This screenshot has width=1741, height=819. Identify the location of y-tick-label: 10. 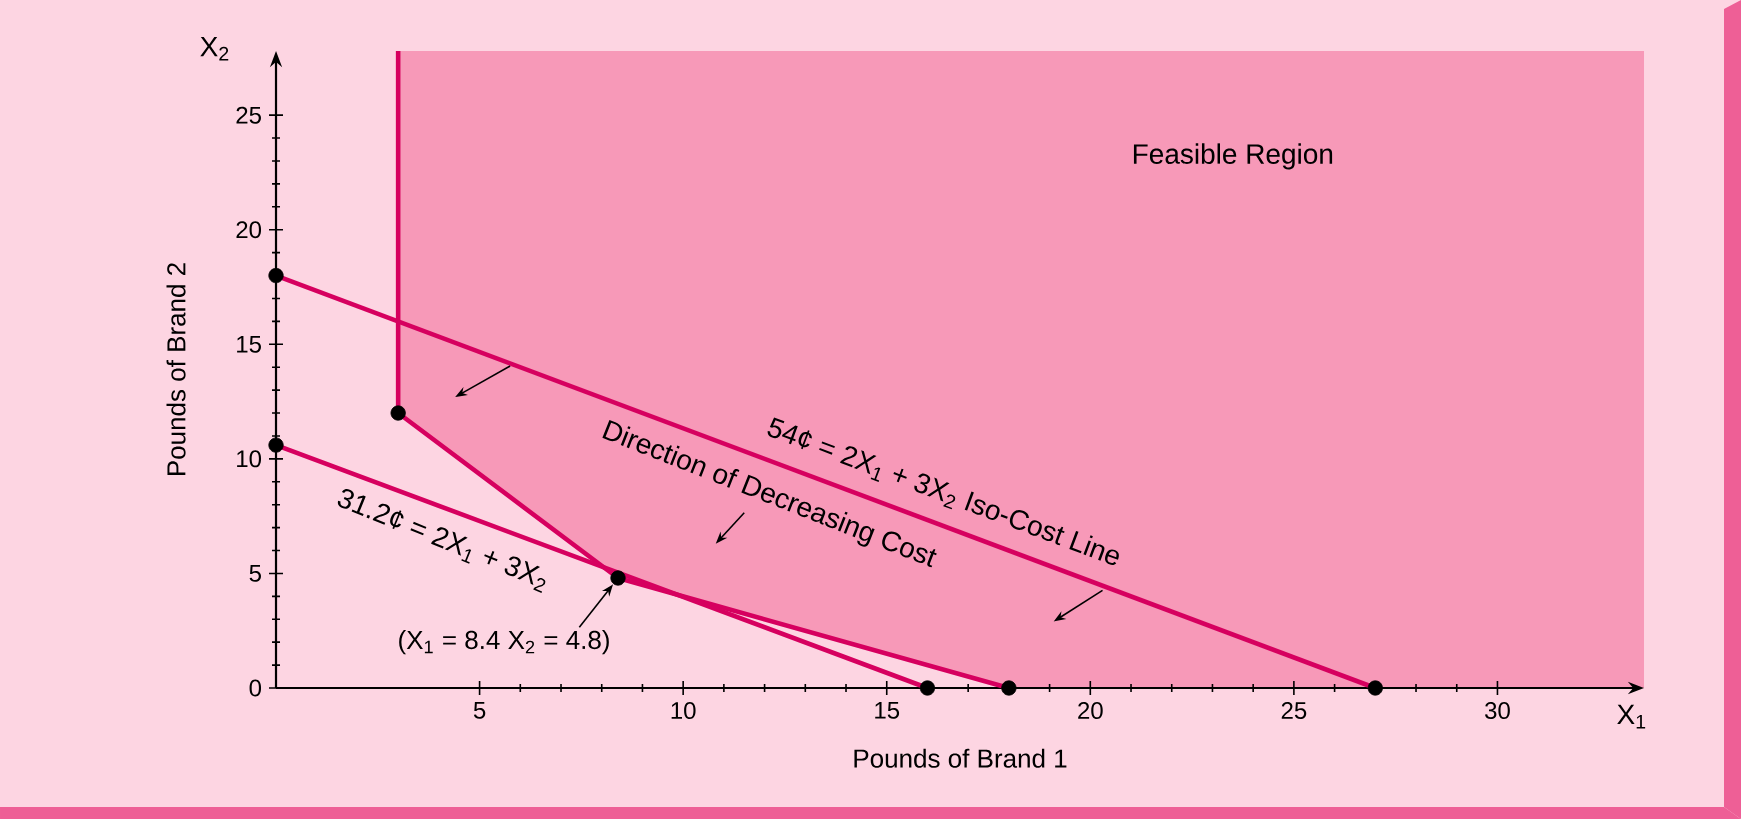
(249, 459).